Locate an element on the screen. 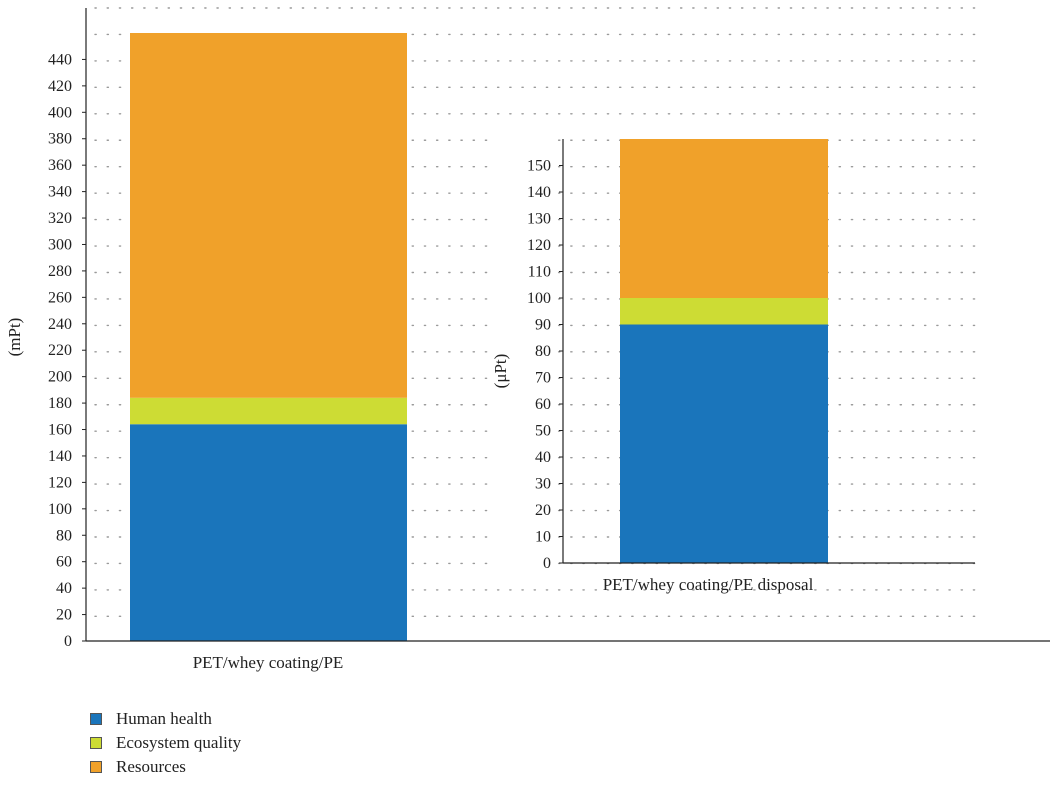 Image resolution: width=1053 pixels, height=788 pixels. legend-label: Ecosystem quality is located at coordinates (179, 742).